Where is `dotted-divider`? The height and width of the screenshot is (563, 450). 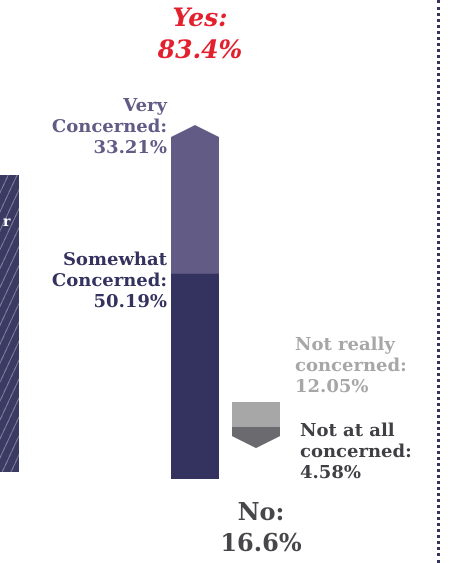 dotted-divider is located at coordinates (438, 281).